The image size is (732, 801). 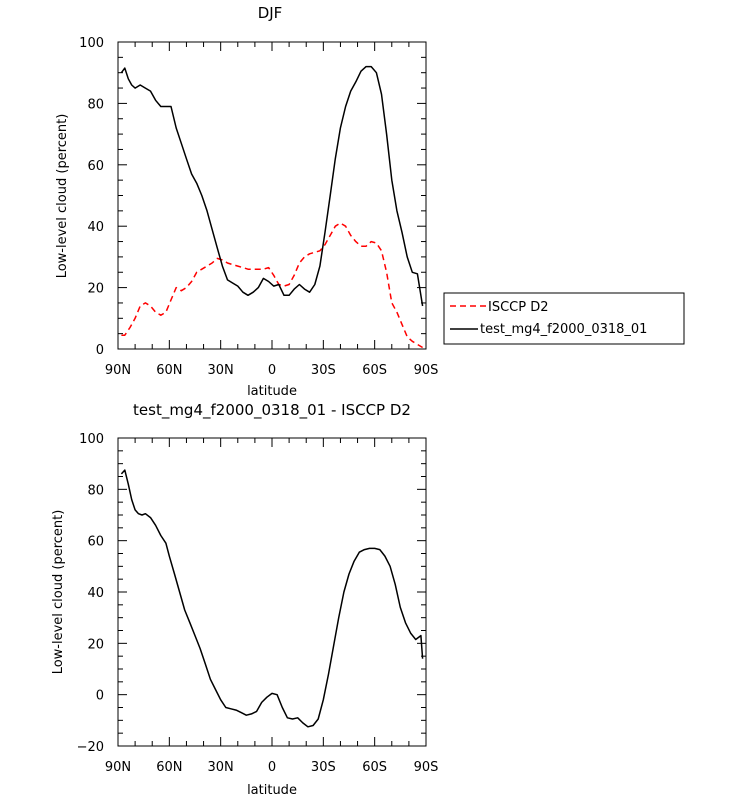 I want to click on bottom-y-tick-labels: −20 0 20 40 60 80 100, so click(x=90, y=593).